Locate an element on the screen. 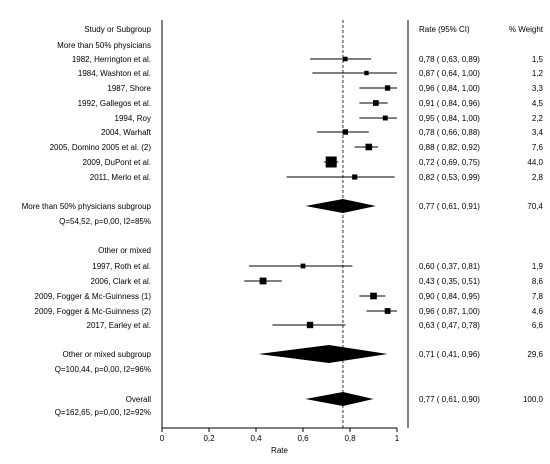 The width and height of the screenshot is (550, 464). study-weight: 4,6 is located at coordinates (538, 311).